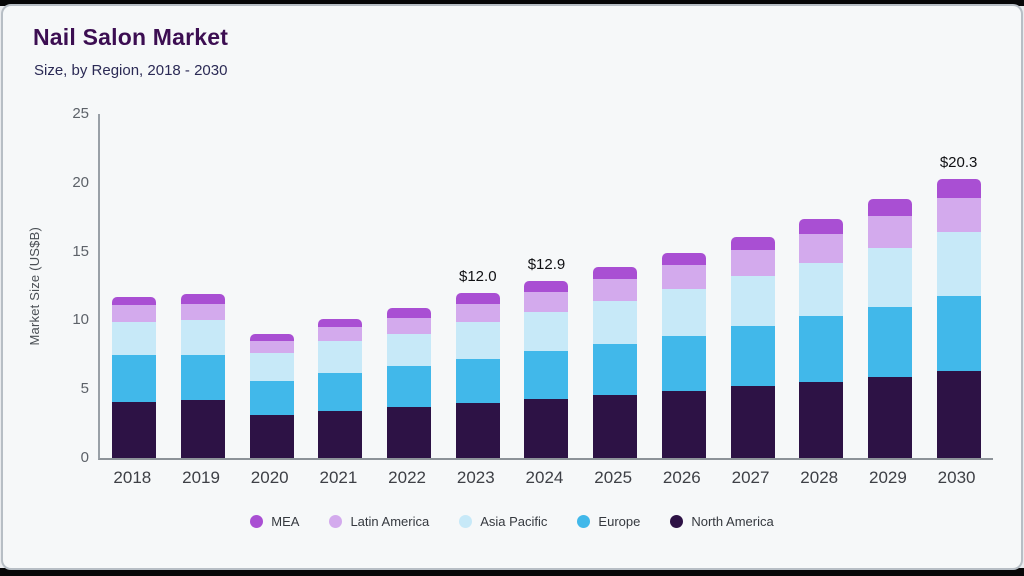  I want to click on legend-label: Asia Pacific, so click(514, 521).